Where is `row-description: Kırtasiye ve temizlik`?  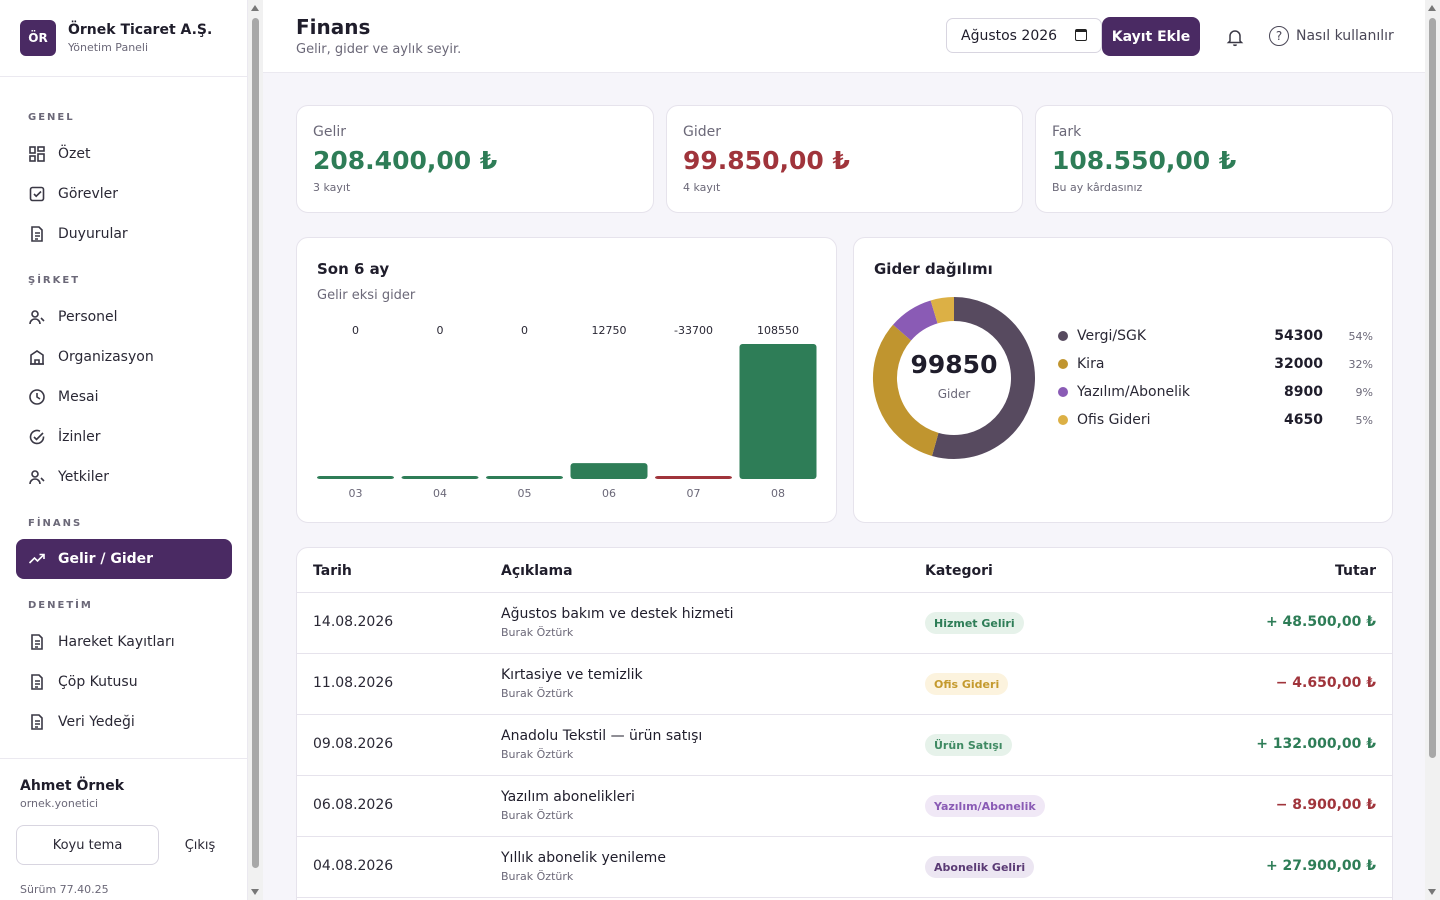
row-description: Kırtasiye ve temizlik is located at coordinates (572, 675).